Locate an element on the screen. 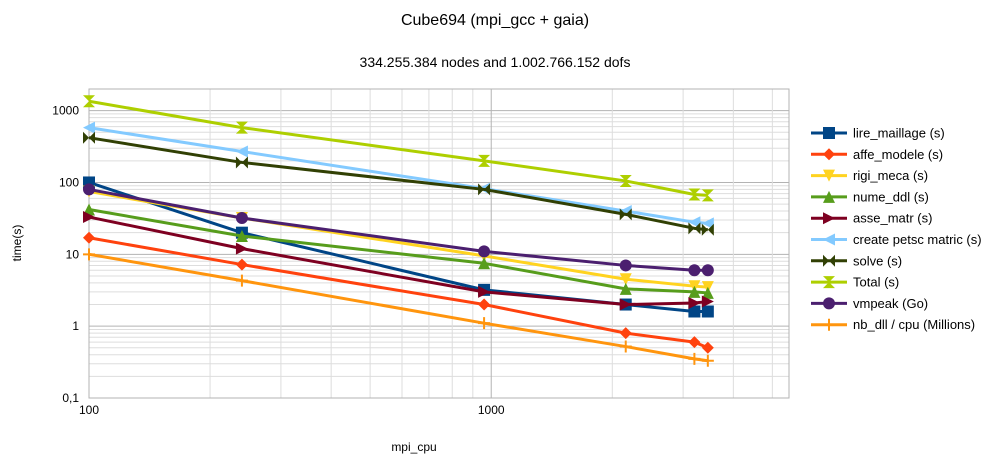 Image resolution: width=1005 pixels, height=460 pixels. y-tick-label: 10 is located at coordinates (73, 254).